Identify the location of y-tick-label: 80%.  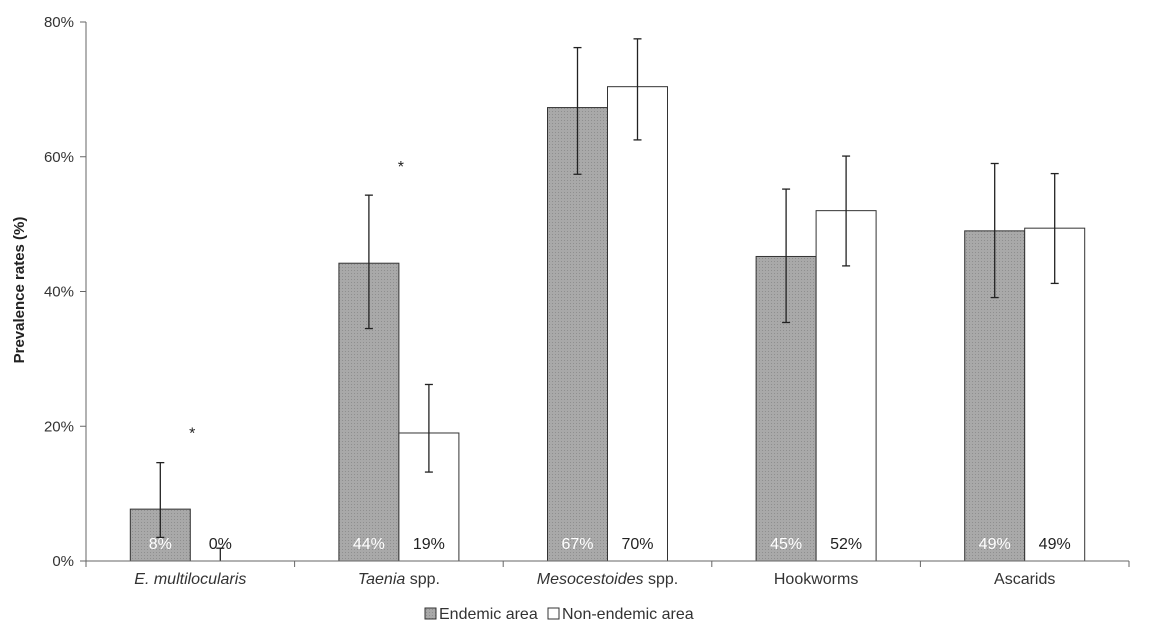
(59, 22).